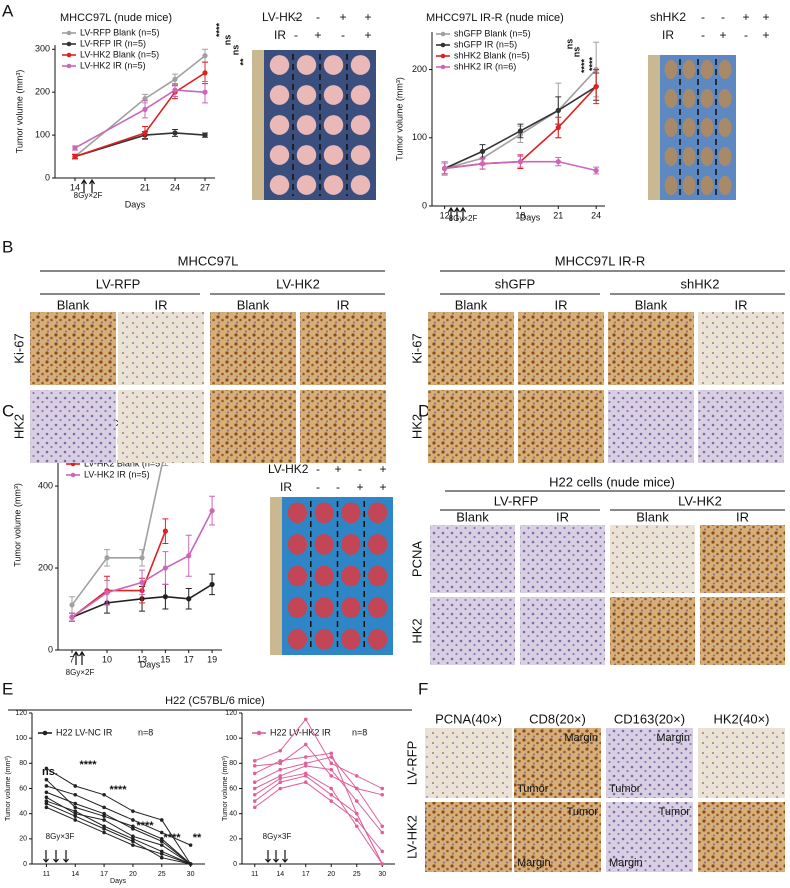 The image size is (790, 888). I want to click on y-tick-label: 400, so click(45, 485).